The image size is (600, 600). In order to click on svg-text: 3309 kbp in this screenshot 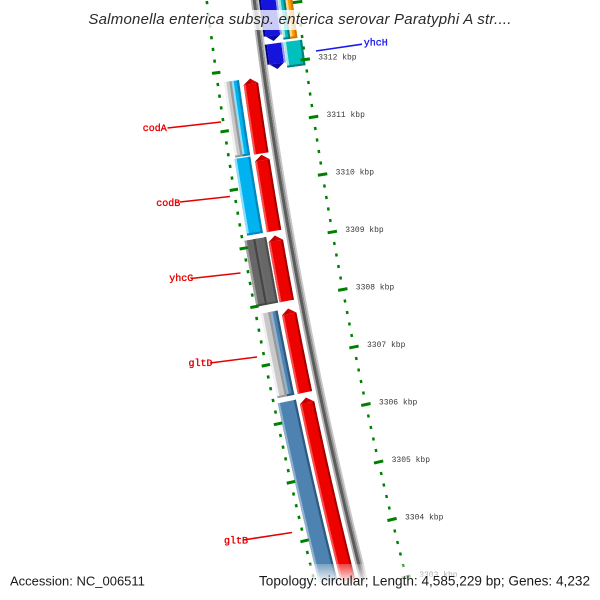, I will do `click(364, 230)`.